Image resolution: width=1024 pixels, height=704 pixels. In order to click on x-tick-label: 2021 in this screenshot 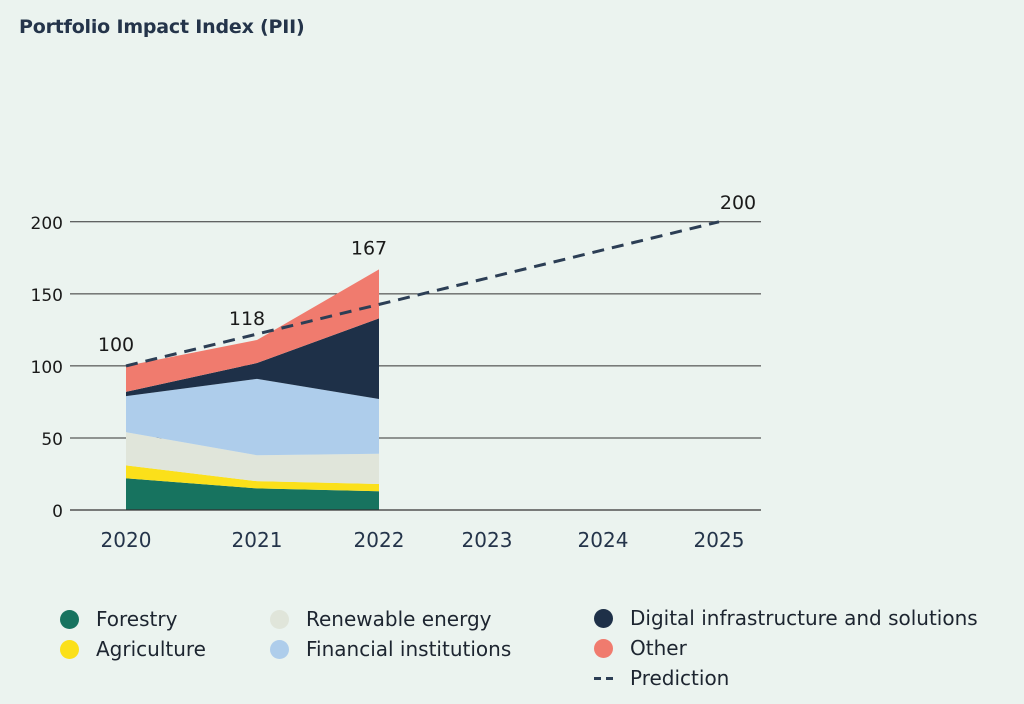, I will do `click(257, 540)`.